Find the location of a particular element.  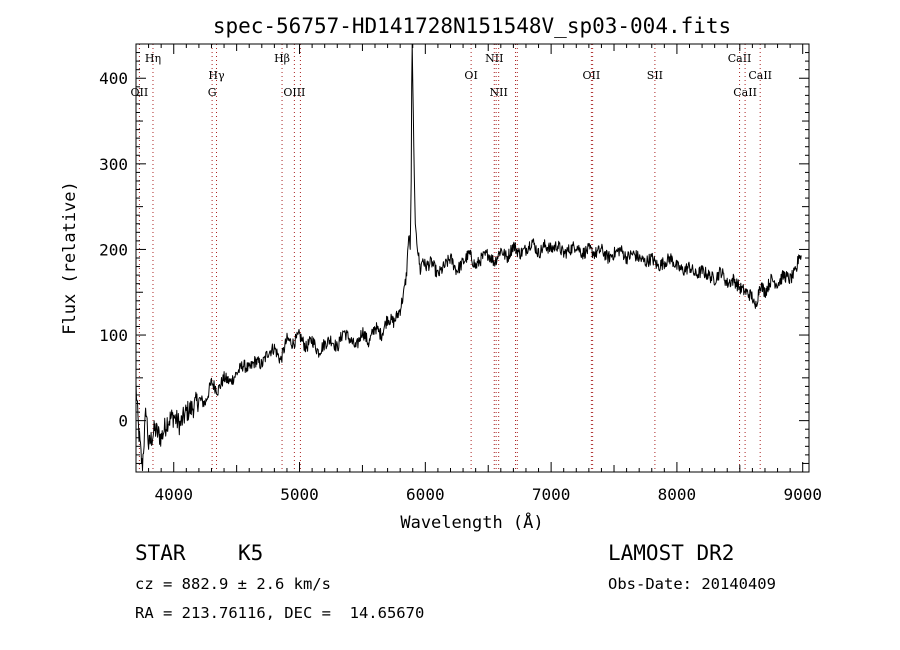

y-tick-label: 200 is located at coordinates (113, 249).